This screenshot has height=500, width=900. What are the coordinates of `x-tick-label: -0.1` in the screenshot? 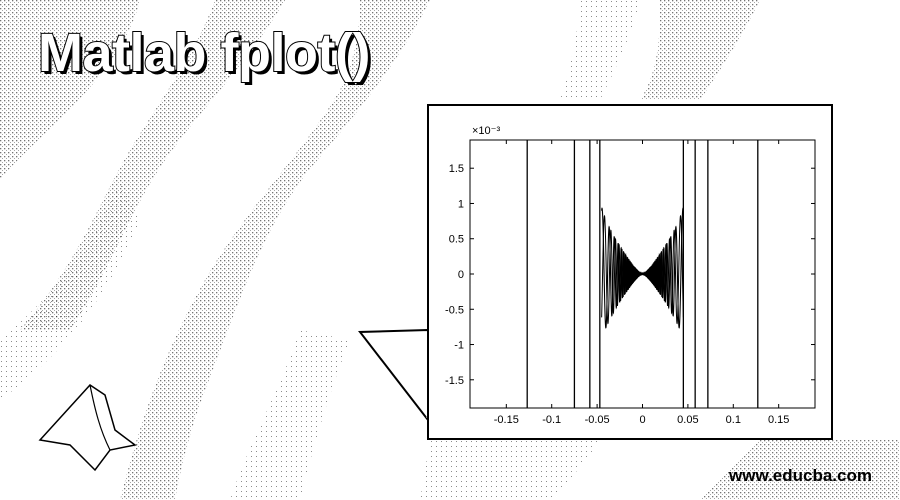 It's located at (551, 420).